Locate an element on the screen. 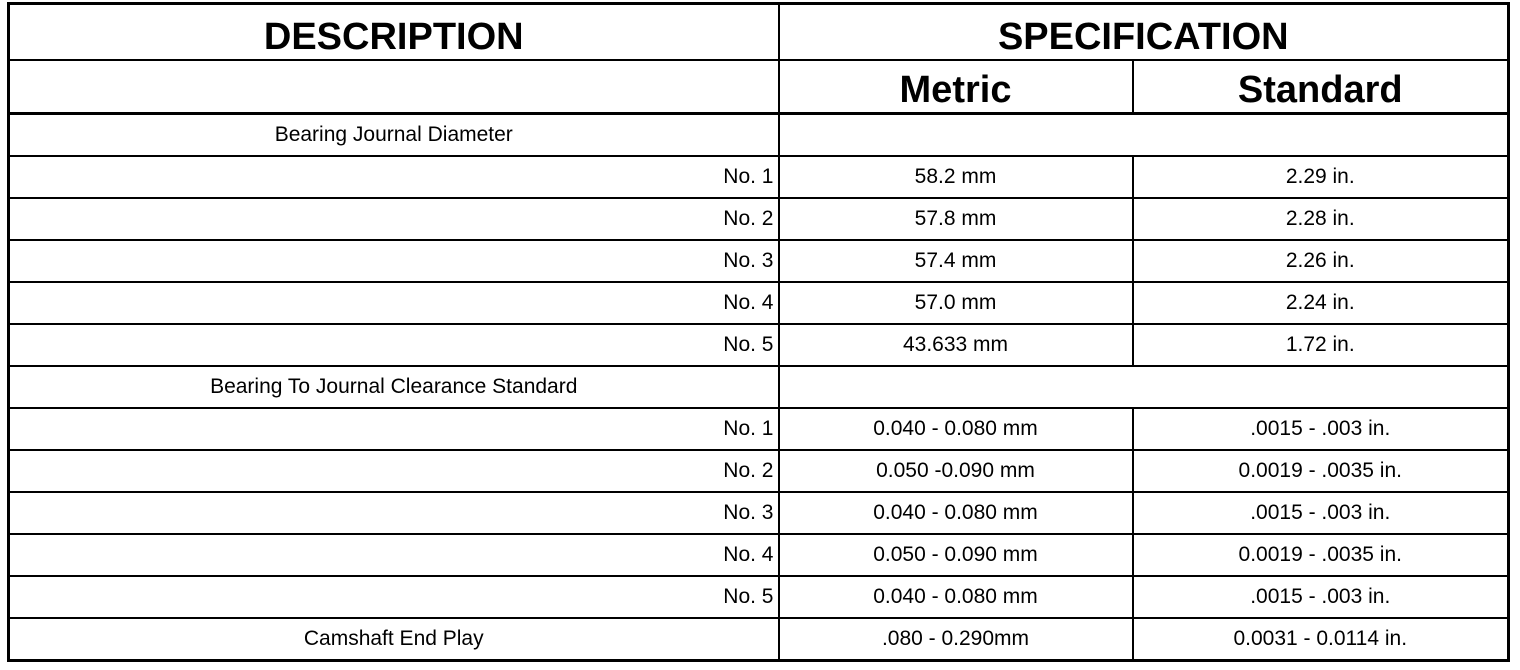 Image resolution: width=1520 pixels, height=670 pixels. table-row: No. 5 43.633 mm 1.72 in. is located at coordinates (758, 345).